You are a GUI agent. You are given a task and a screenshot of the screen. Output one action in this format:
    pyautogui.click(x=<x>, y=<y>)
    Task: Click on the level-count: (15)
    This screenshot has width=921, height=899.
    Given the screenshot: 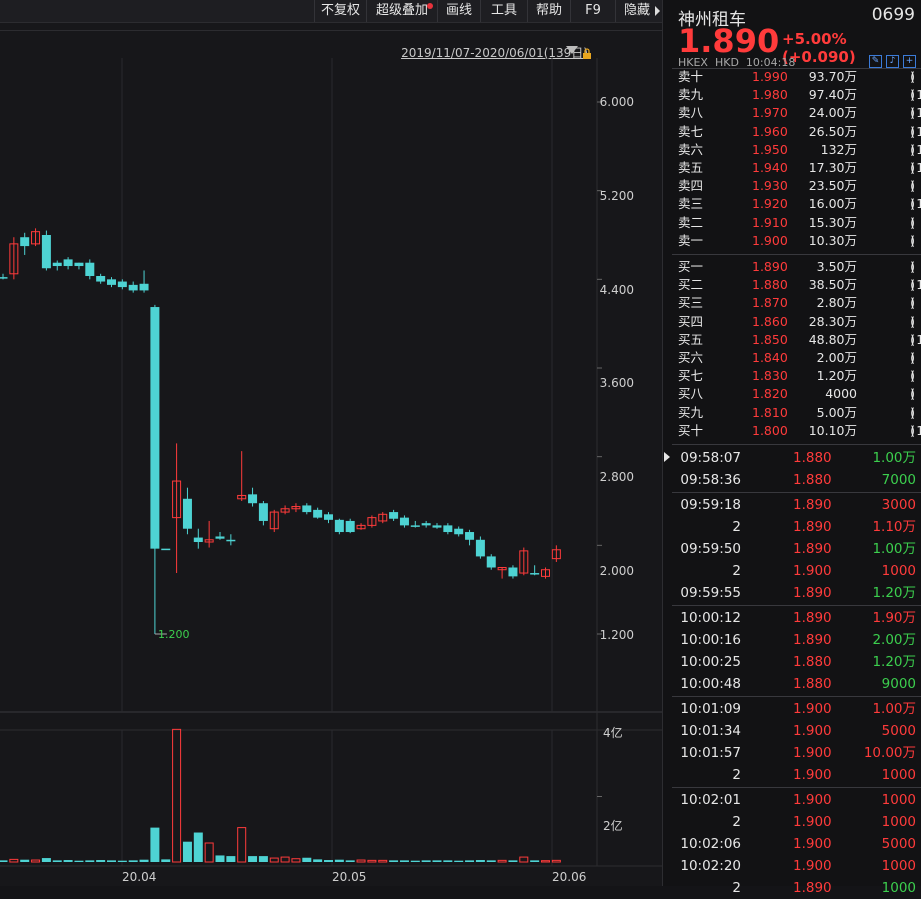 What is the action you would take?
    pyautogui.click(x=915, y=113)
    